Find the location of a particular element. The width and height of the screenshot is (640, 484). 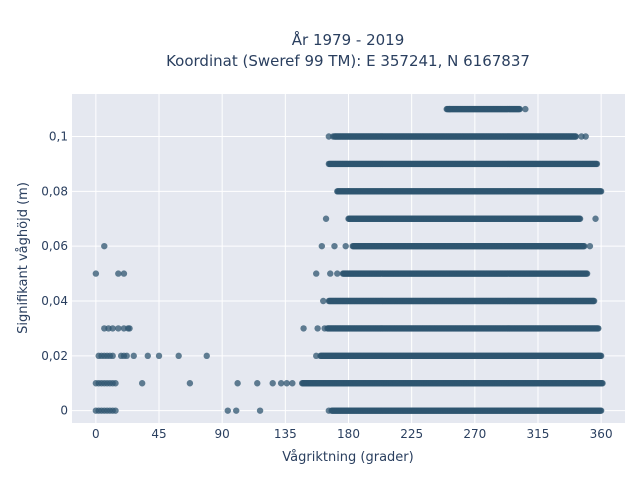

y-tick-label: 0,1 is located at coordinates (58, 136).